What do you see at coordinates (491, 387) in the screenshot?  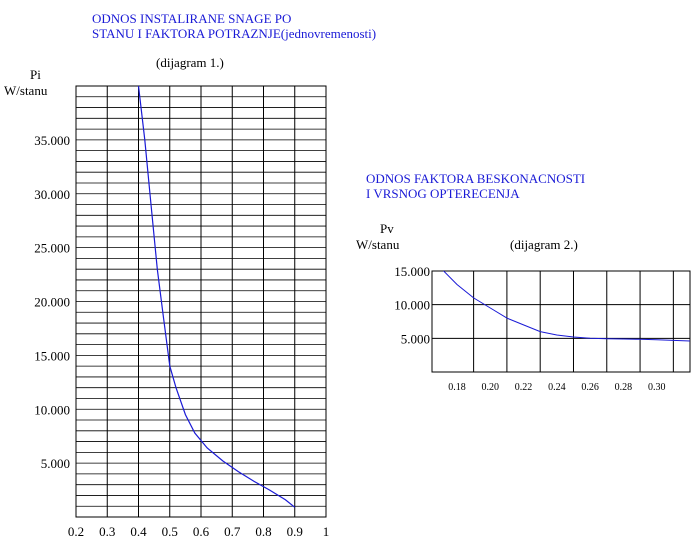 I see `chart2-x-tick-label: 0.20` at bounding box center [491, 387].